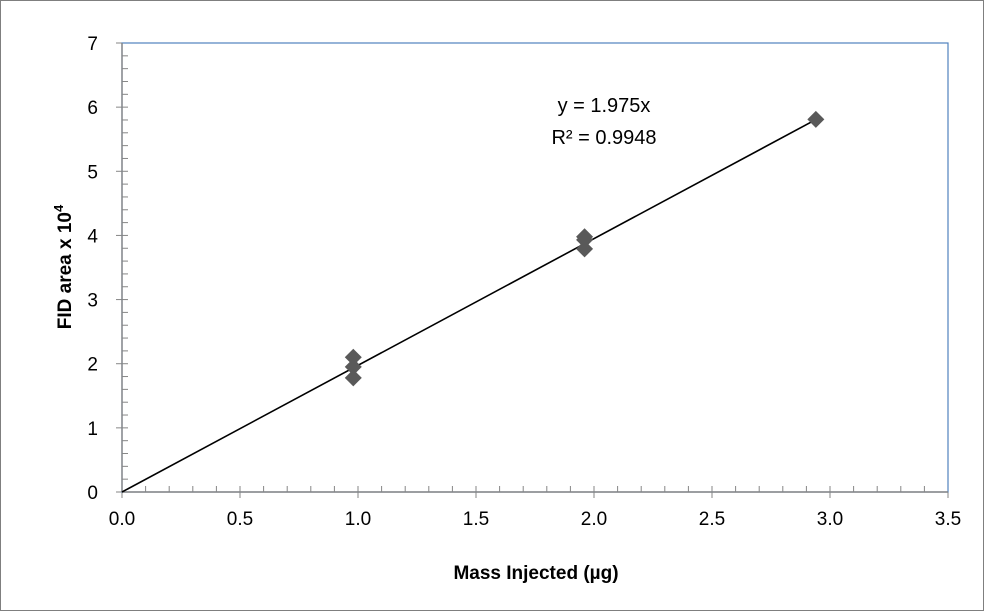 The image size is (984, 612). What do you see at coordinates (594, 519) in the screenshot?
I see `x-tick-label: 2.0` at bounding box center [594, 519].